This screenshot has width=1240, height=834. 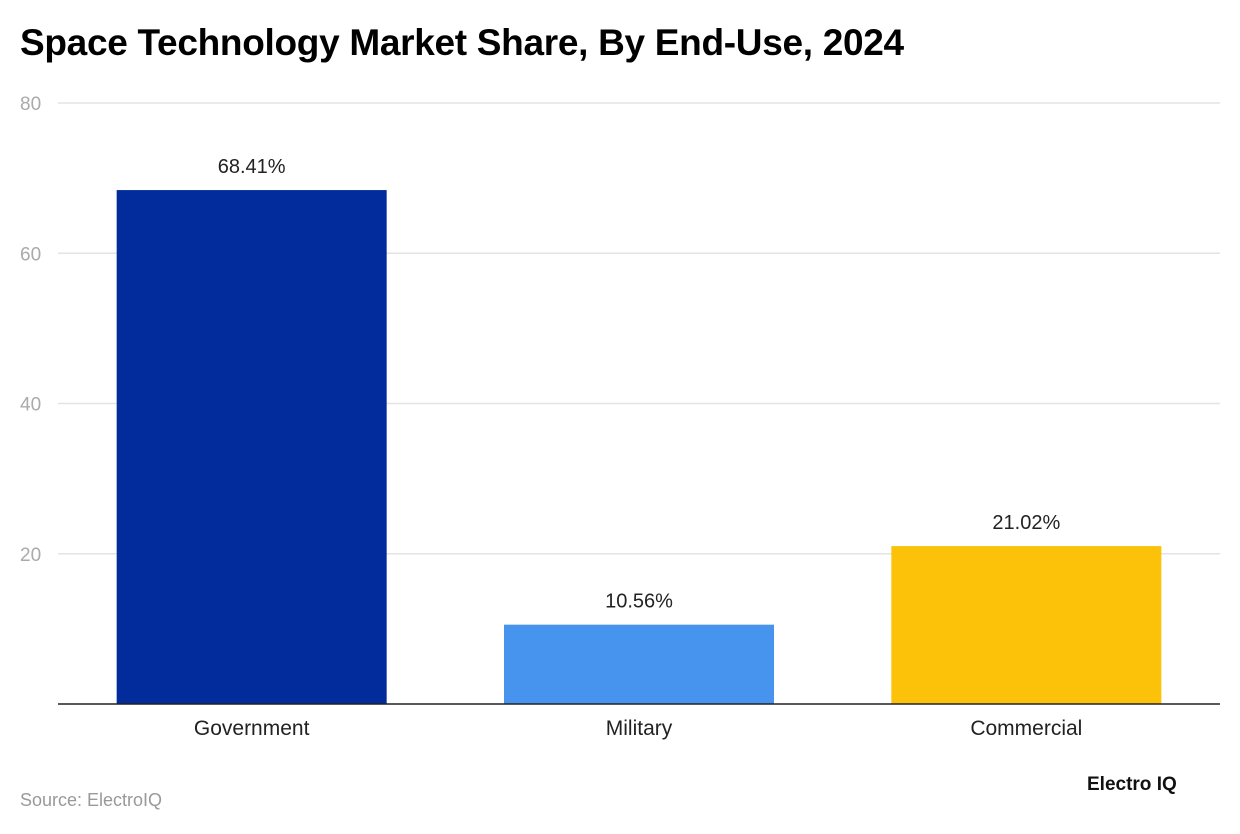 What do you see at coordinates (251, 447) in the screenshot?
I see `bar-government` at bounding box center [251, 447].